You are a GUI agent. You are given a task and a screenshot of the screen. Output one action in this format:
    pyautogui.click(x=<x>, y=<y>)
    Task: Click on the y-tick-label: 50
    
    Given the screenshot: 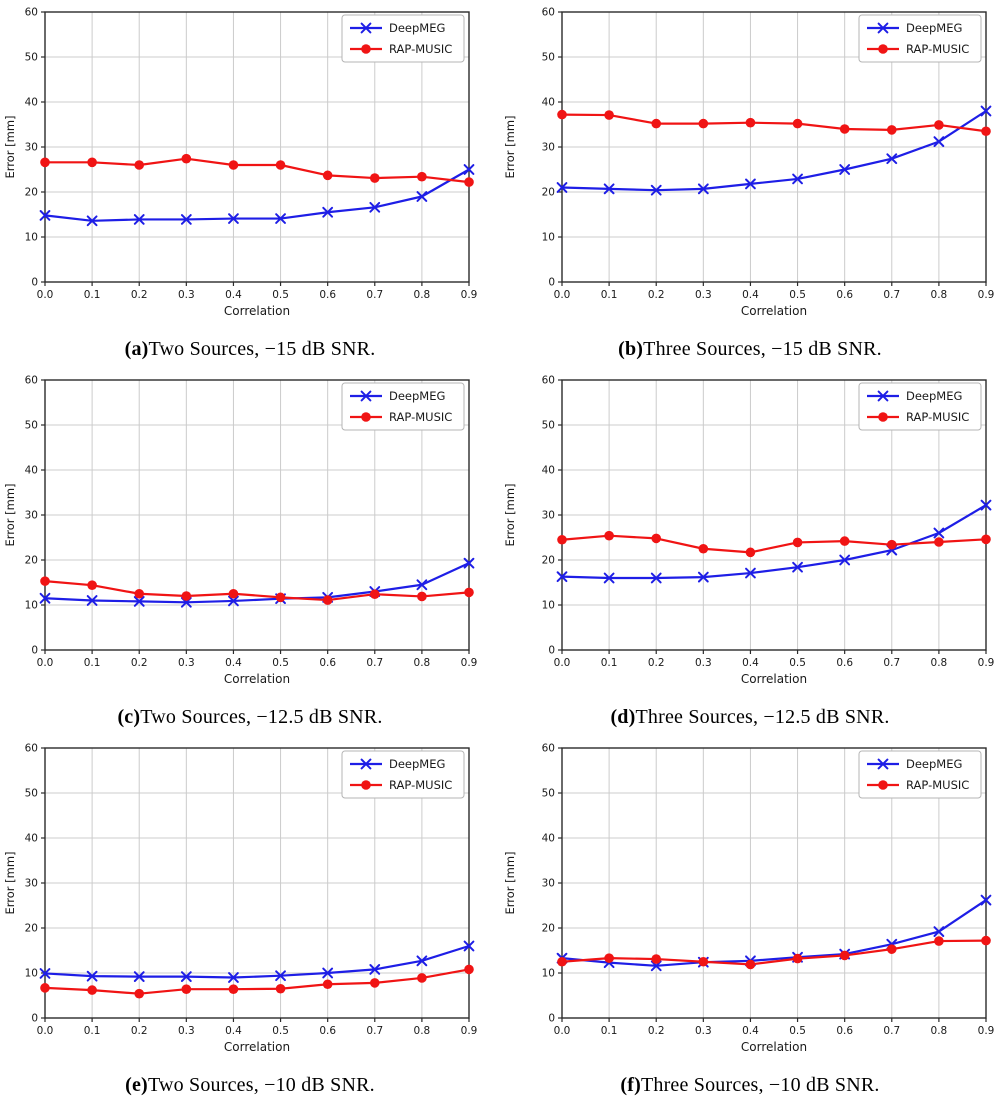 What is the action you would take?
    pyautogui.click(x=31, y=426)
    